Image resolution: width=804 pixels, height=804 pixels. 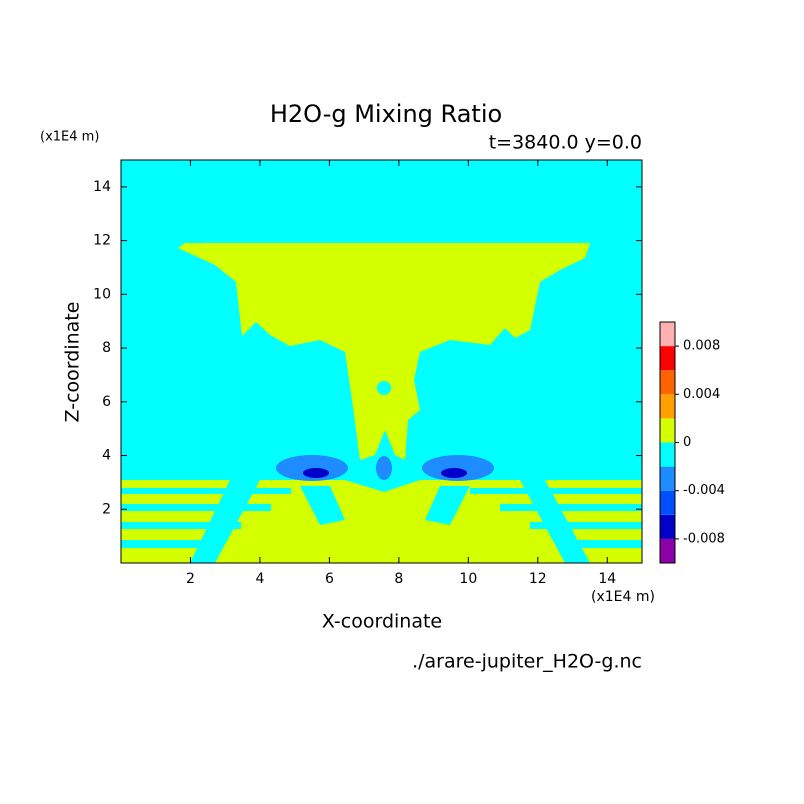 What do you see at coordinates (701, 394) in the screenshot?
I see `colorbar-tick-label: 0.004` at bounding box center [701, 394].